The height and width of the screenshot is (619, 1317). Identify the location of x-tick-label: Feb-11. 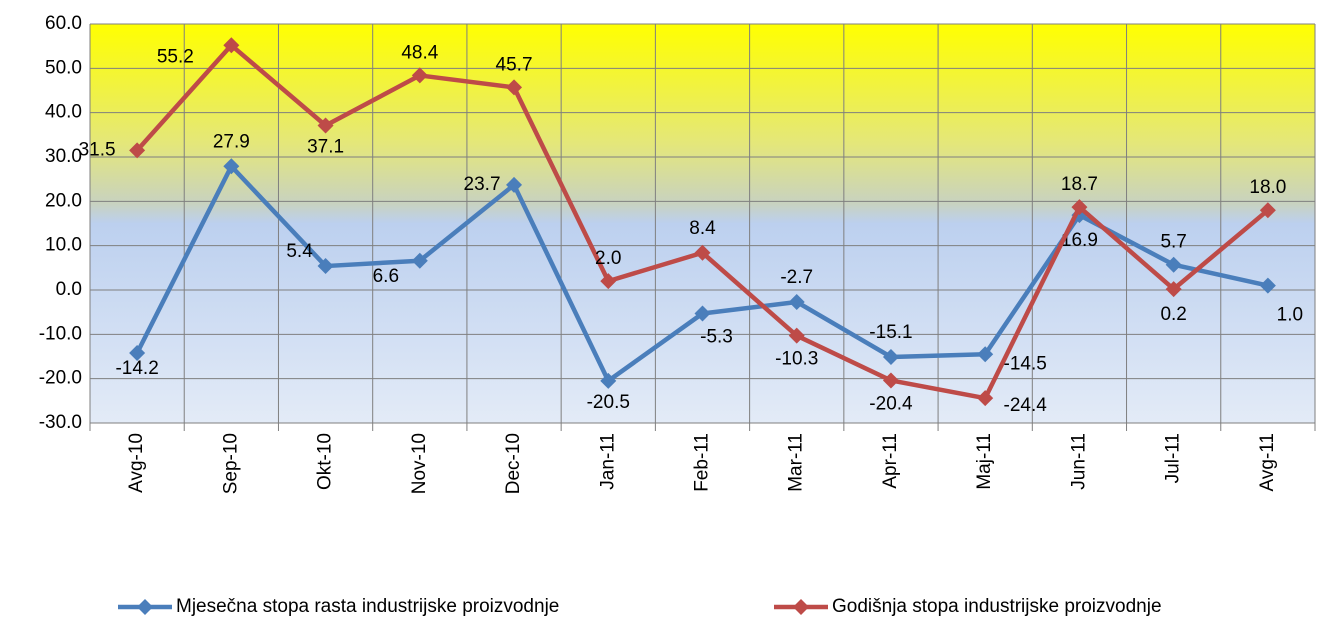
(702, 462).